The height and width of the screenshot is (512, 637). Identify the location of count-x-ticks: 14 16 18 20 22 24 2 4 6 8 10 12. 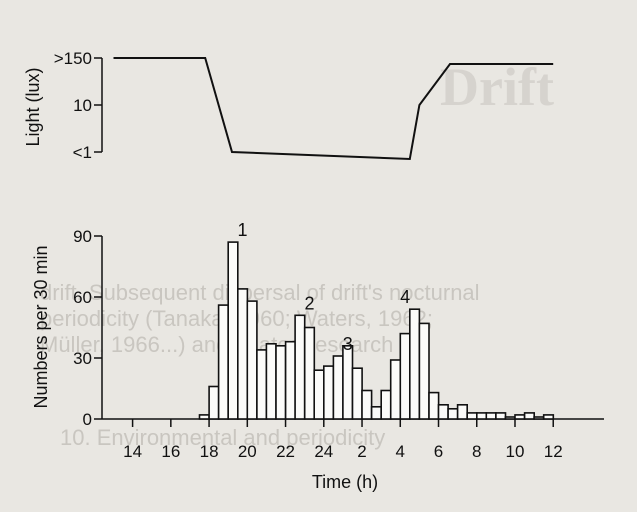
(343, 440).